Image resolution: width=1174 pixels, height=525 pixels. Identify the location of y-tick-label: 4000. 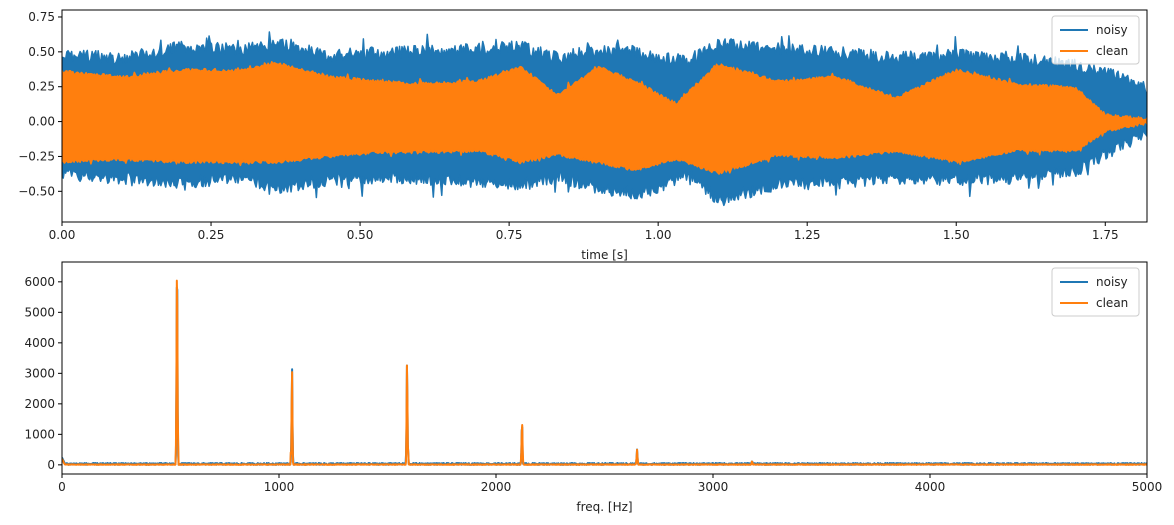
(39, 343).